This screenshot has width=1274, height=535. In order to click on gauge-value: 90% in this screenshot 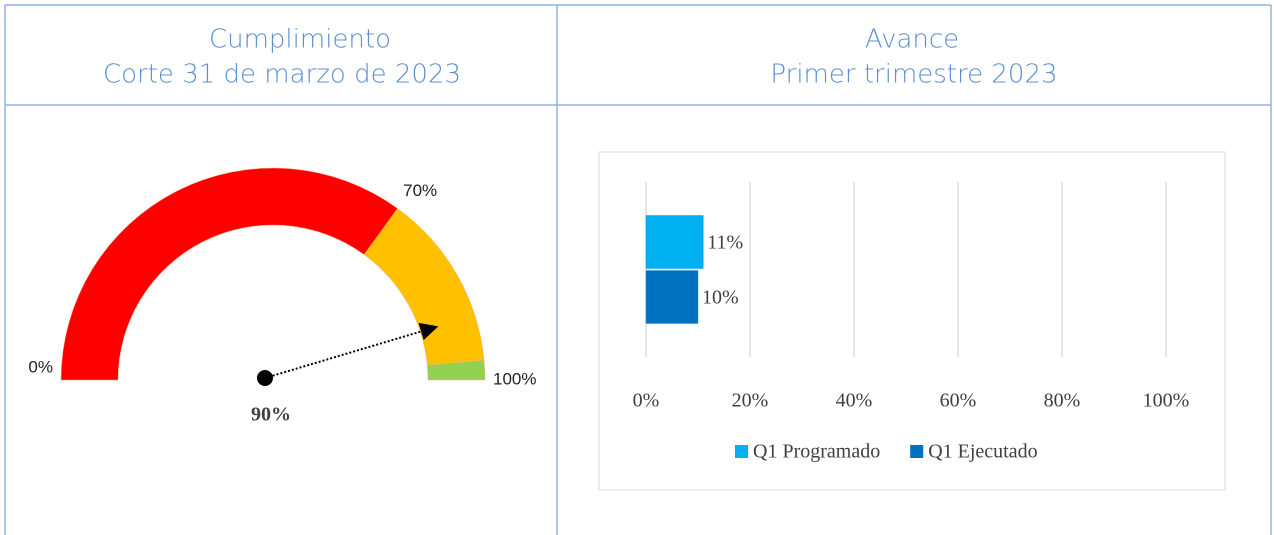, I will do `click(271, 415)`.